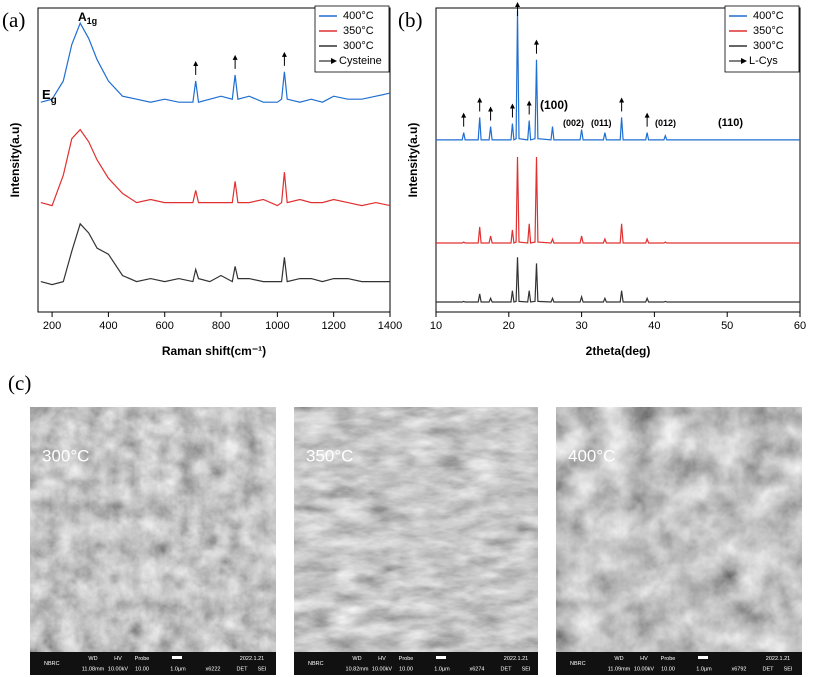  What do you see at coordinates (739, 670) in the screenshot?
I see `sem-footer-text: x6792` at bounding box center [739, 670].